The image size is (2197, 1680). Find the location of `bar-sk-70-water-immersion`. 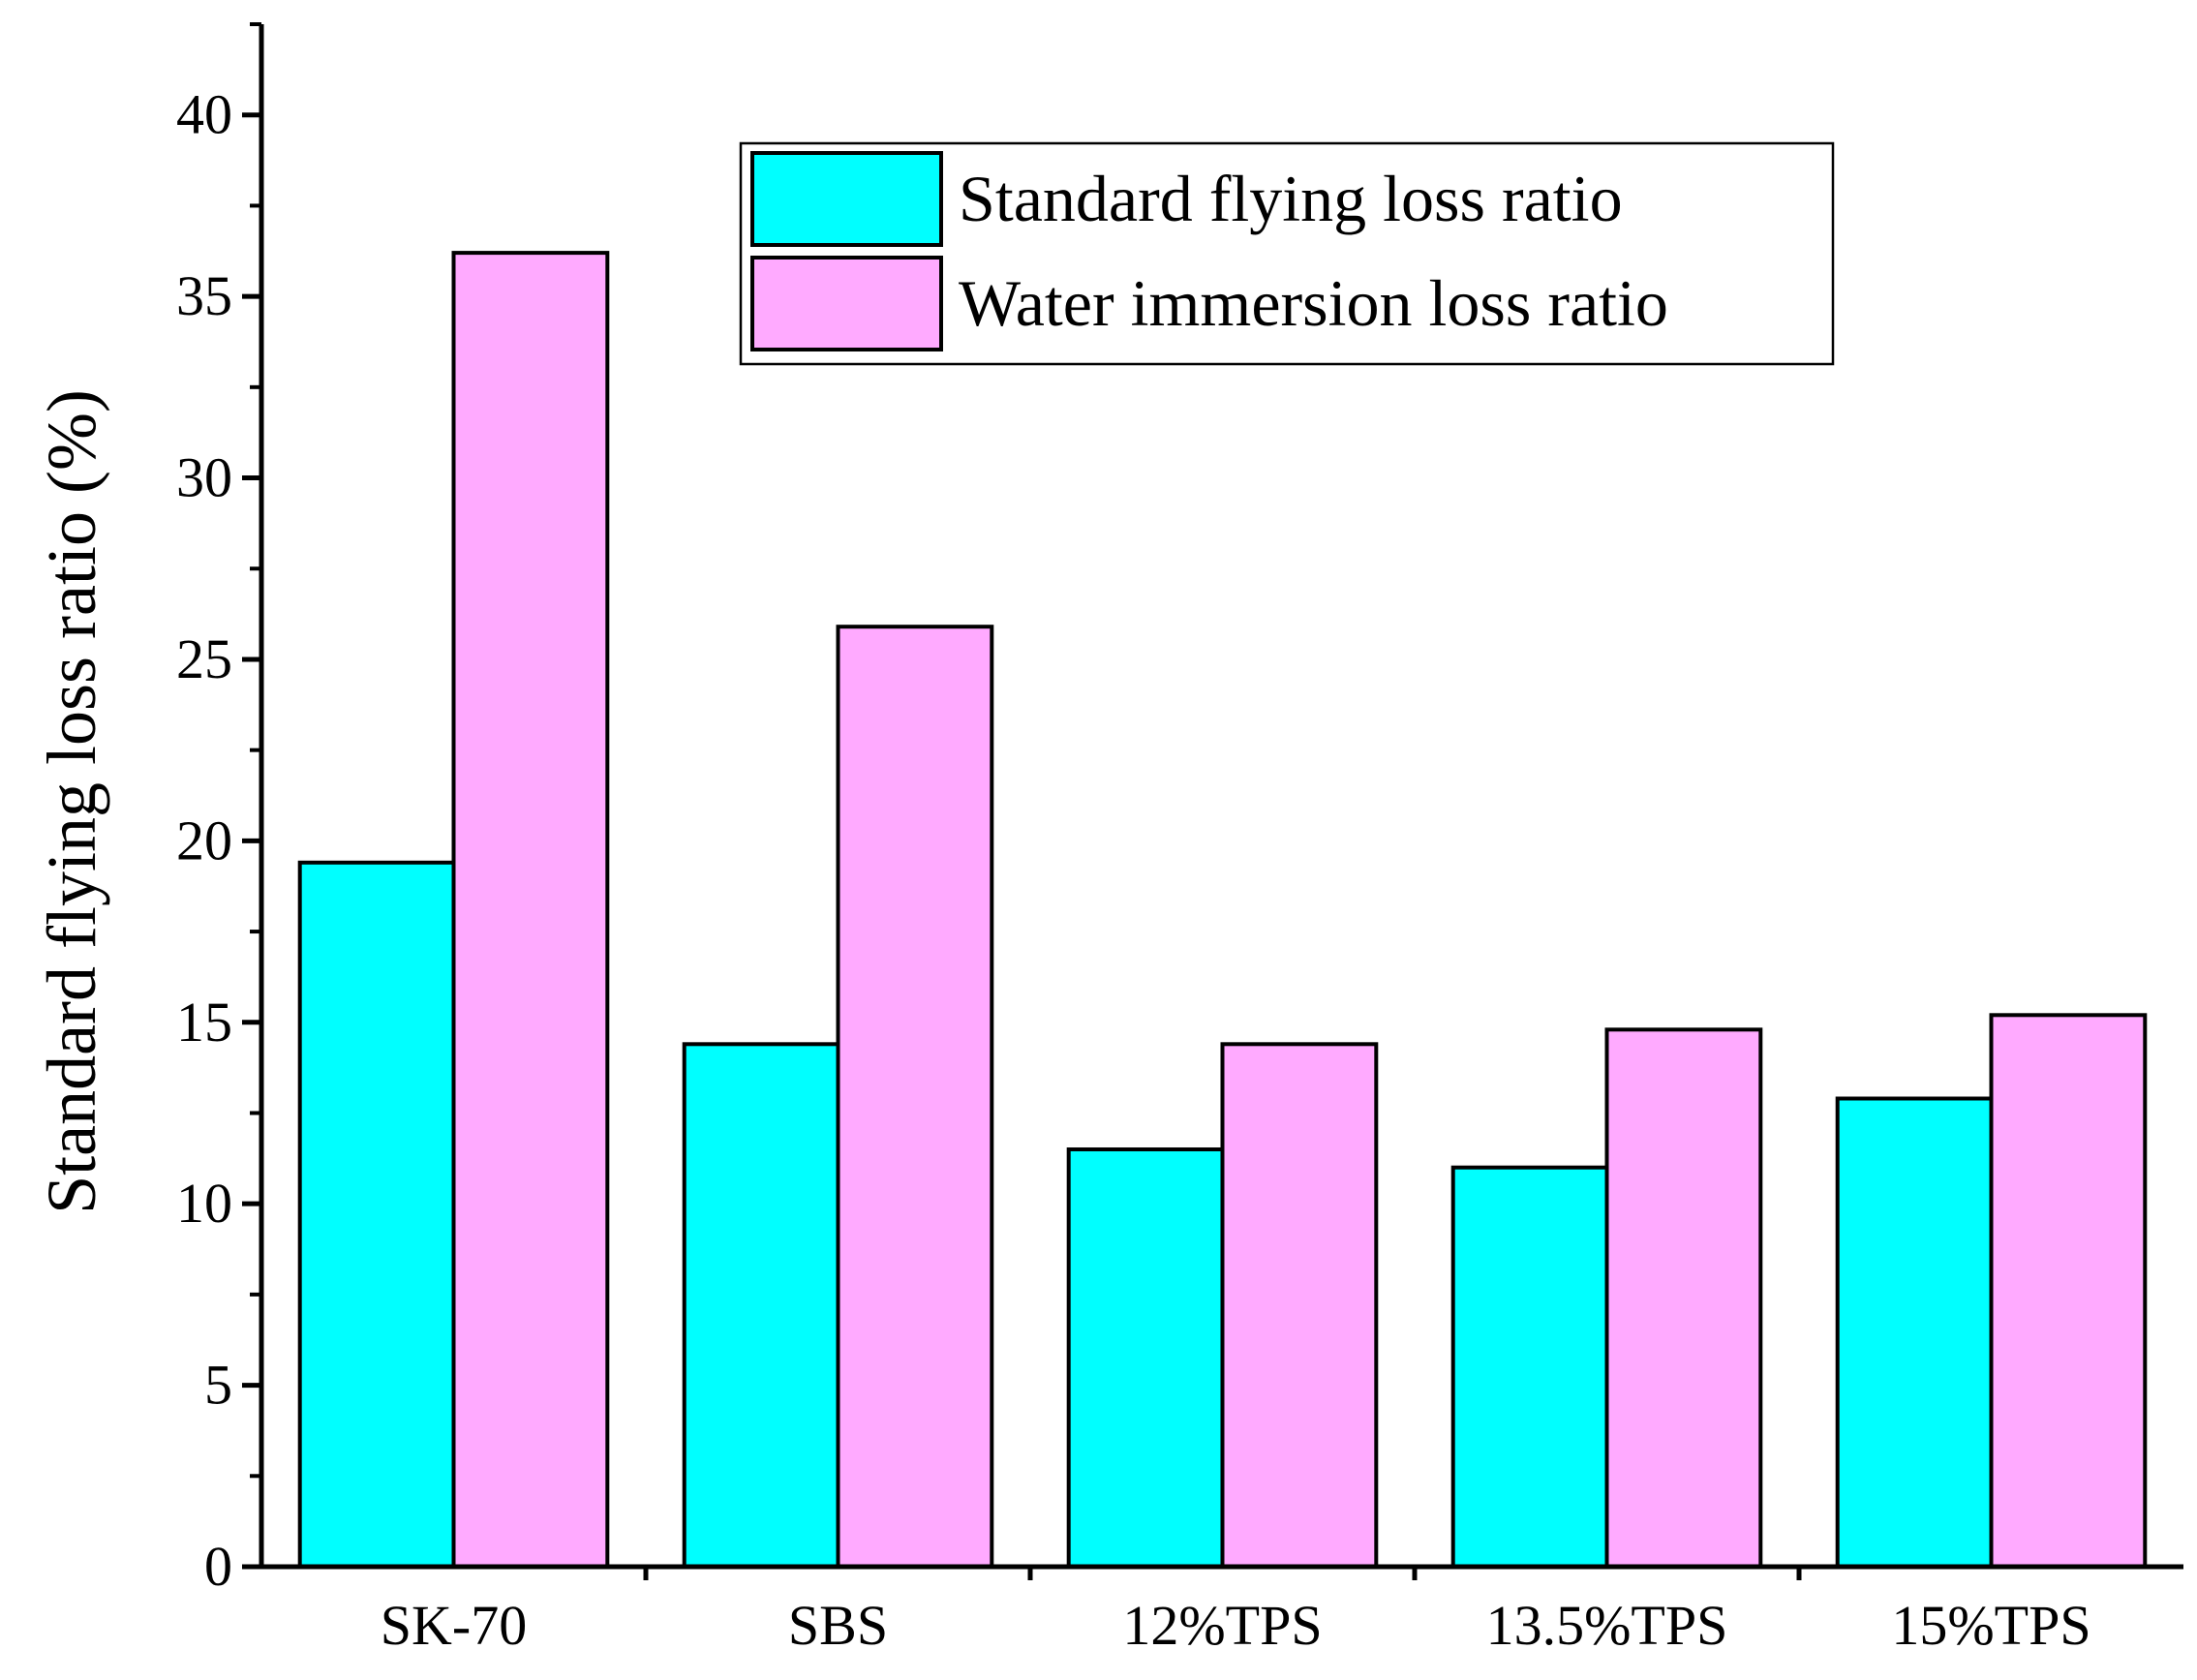

bar-sk-70-water-immersion is located at coordinates (530, 911).